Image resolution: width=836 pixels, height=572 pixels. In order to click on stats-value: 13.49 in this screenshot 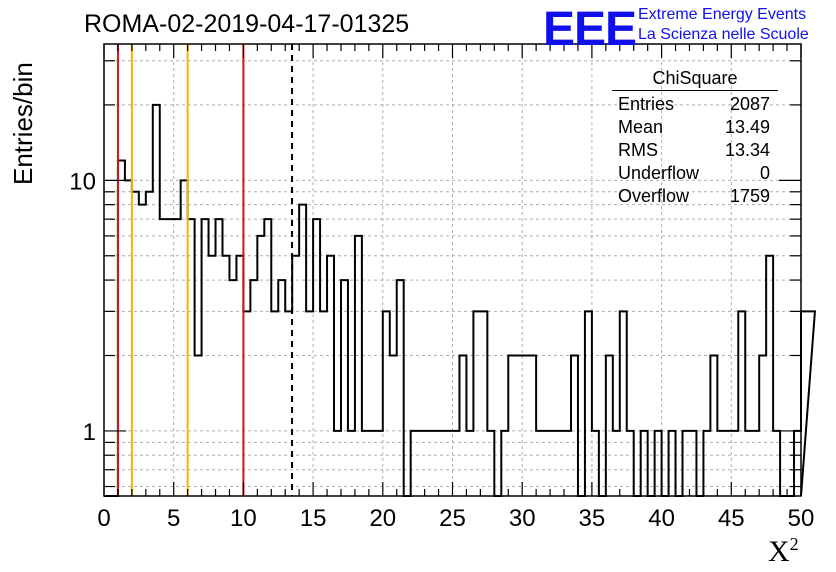, I will do `click(747, 127)`.